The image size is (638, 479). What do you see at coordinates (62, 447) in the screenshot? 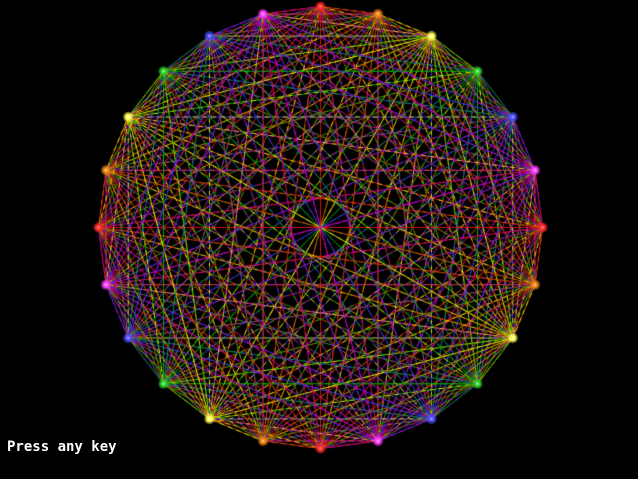
I see `prompt-line-1: Press any key` at bounding box center [62, 447].